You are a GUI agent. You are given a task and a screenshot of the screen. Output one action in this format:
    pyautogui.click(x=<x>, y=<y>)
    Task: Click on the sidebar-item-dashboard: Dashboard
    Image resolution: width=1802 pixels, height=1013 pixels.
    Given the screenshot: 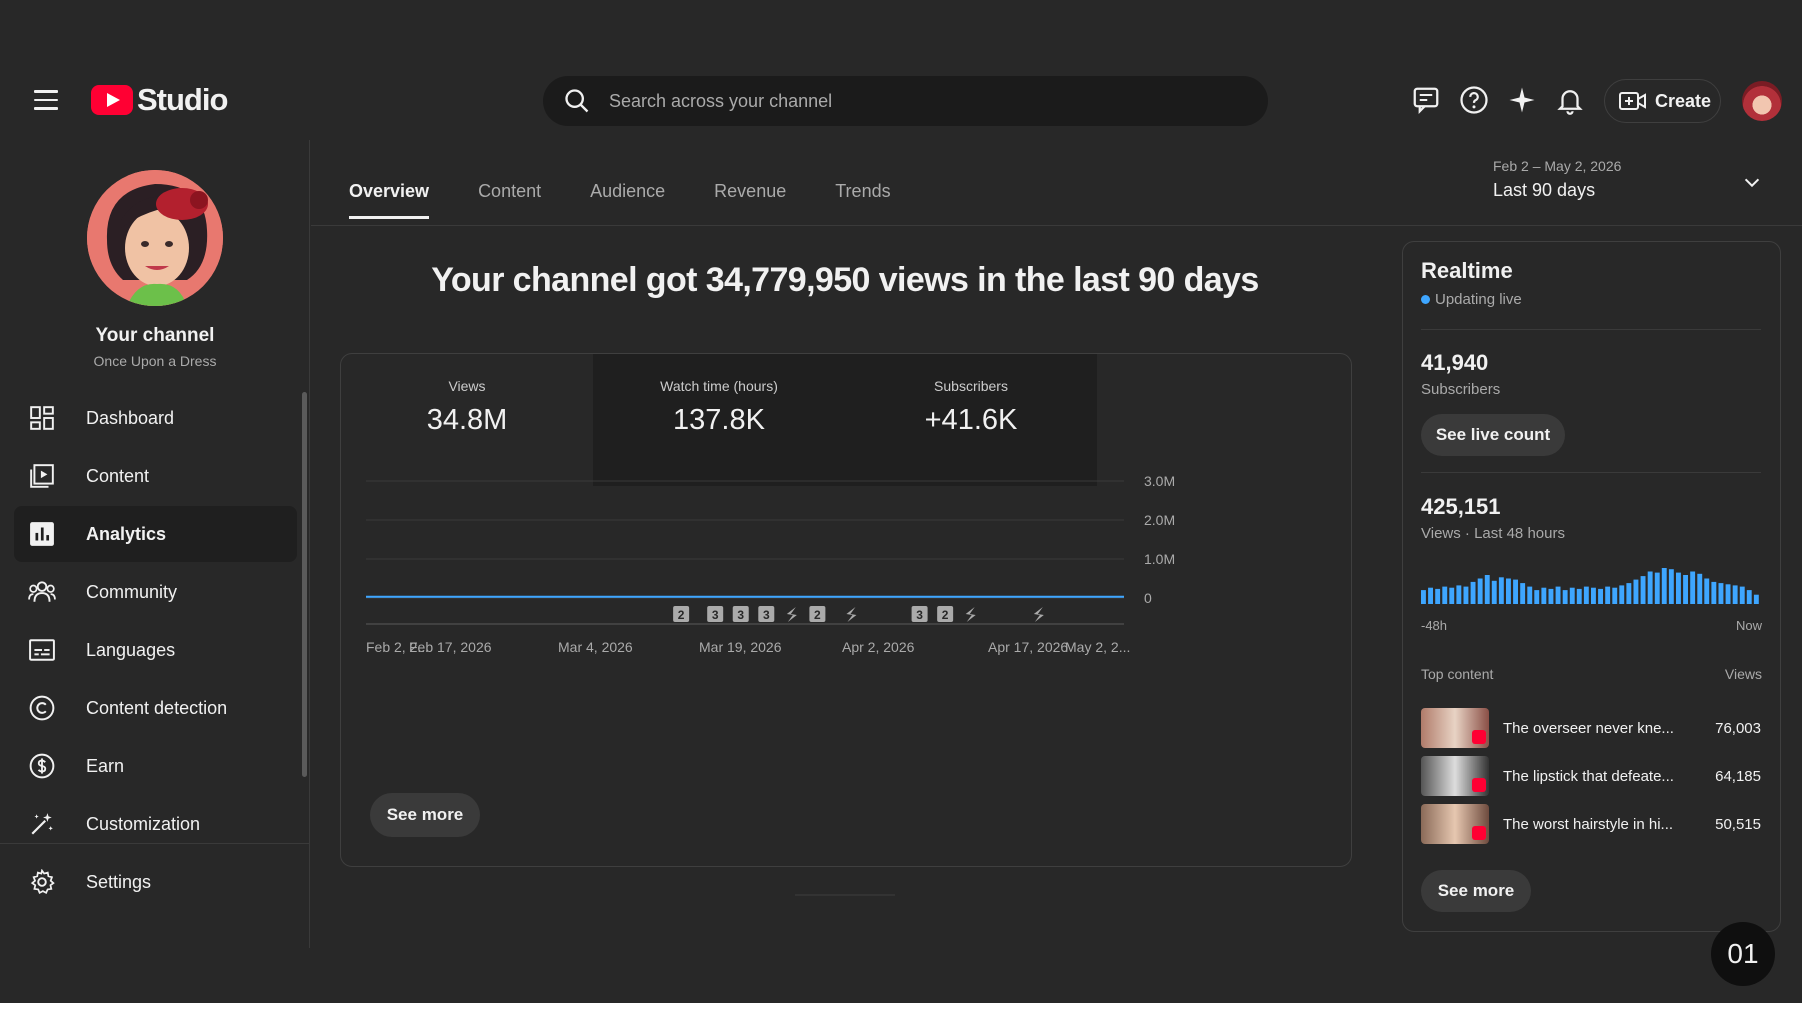 What is the action you would take?
    pyautogui.click(x=155, y=418)
    